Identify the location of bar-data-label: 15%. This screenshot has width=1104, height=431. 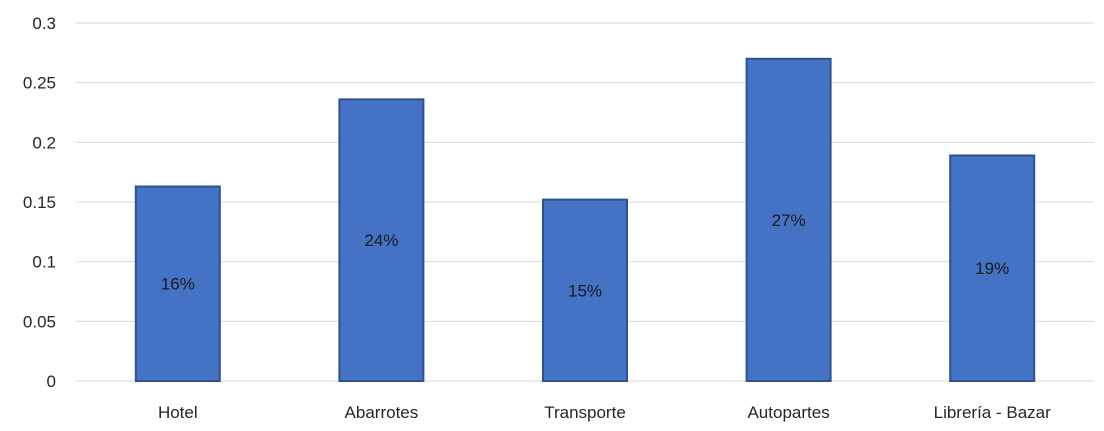
(585, 290).